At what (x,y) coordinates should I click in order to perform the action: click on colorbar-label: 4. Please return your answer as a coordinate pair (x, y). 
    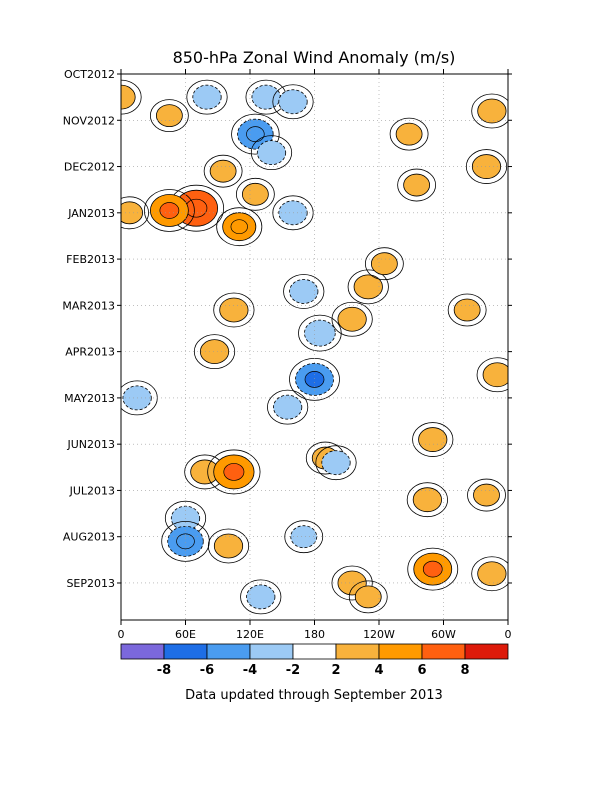
    Looking at the image, I should click on (378, 670).